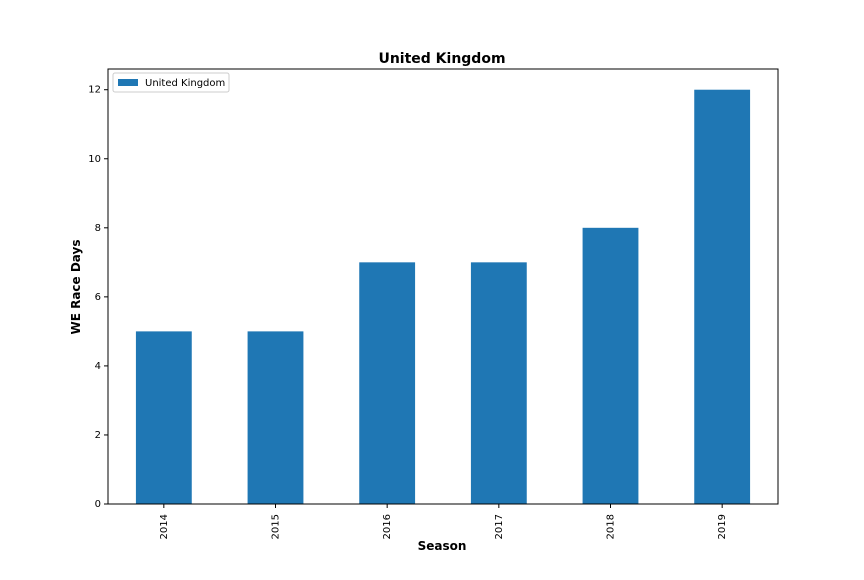  Describe the element at coordinates (441, 59) in the screenshot. I see `chart-title: United Kingdom` at that location.